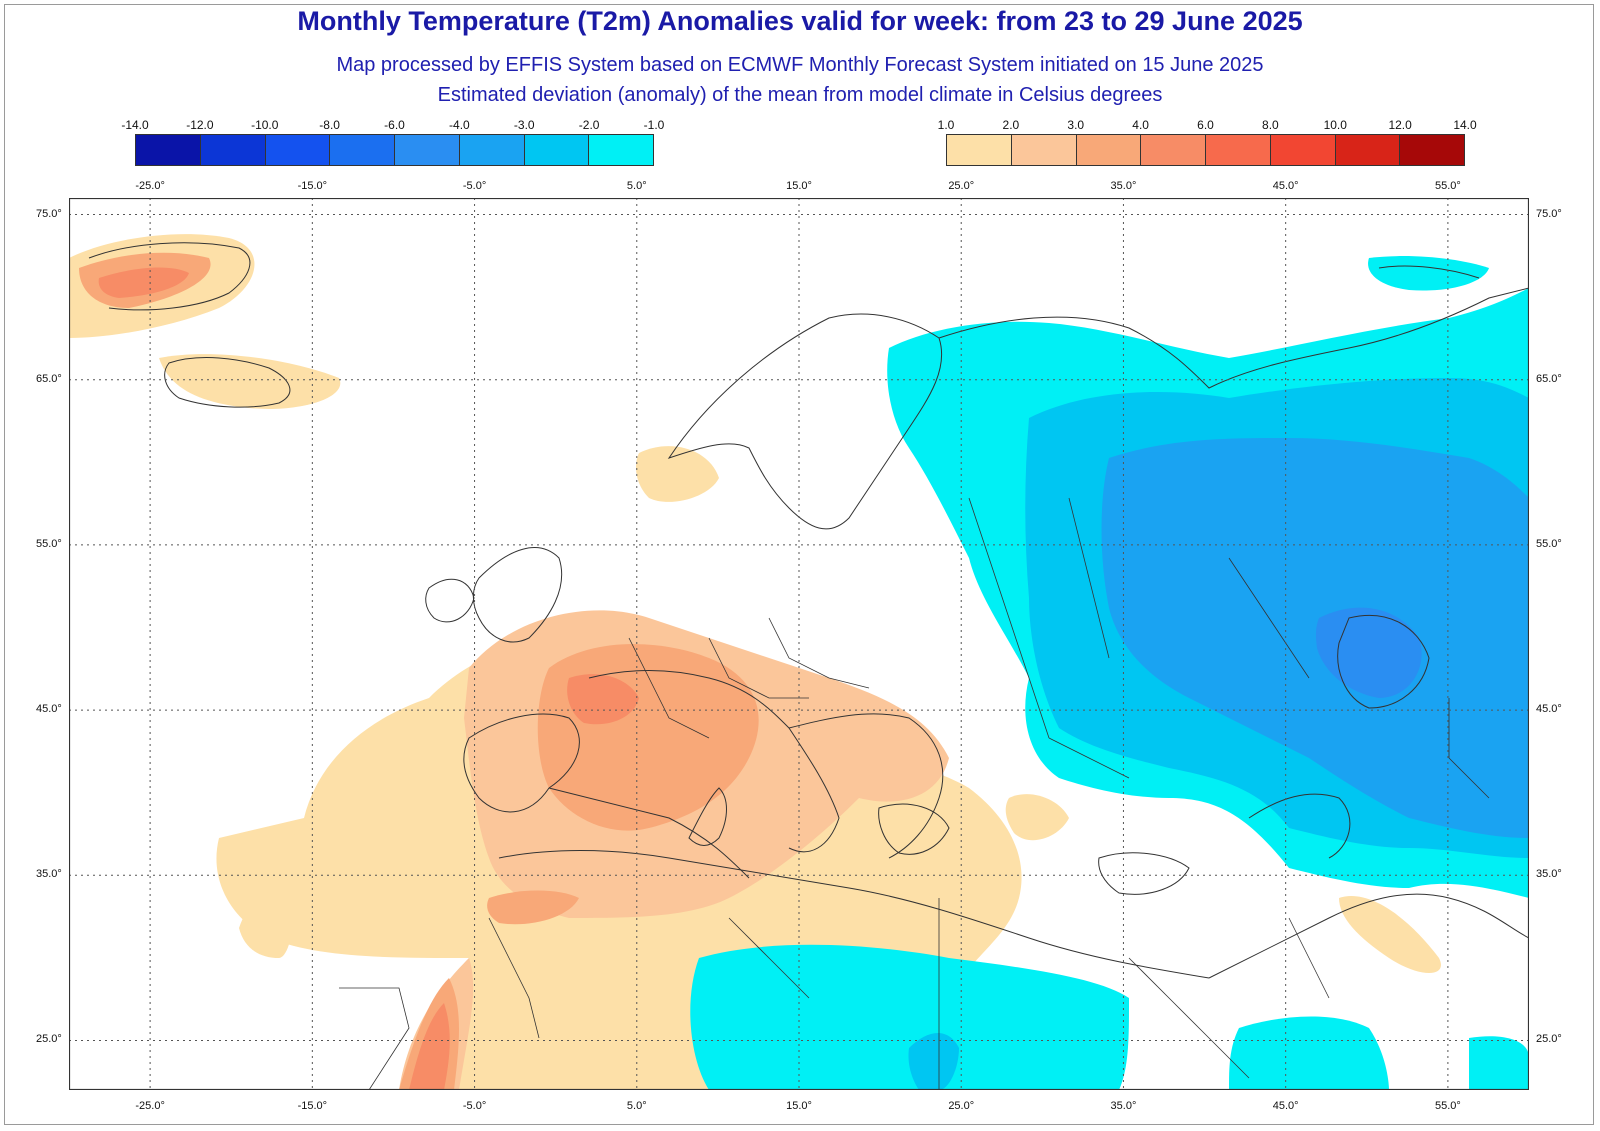 Image resolution: width=1600 pixels, height=1131 pixels. What do you see at coordinates (654, 125) in the screenshot?
I see `legend-tick-label: -1.0` at bounding box center [654, 125].